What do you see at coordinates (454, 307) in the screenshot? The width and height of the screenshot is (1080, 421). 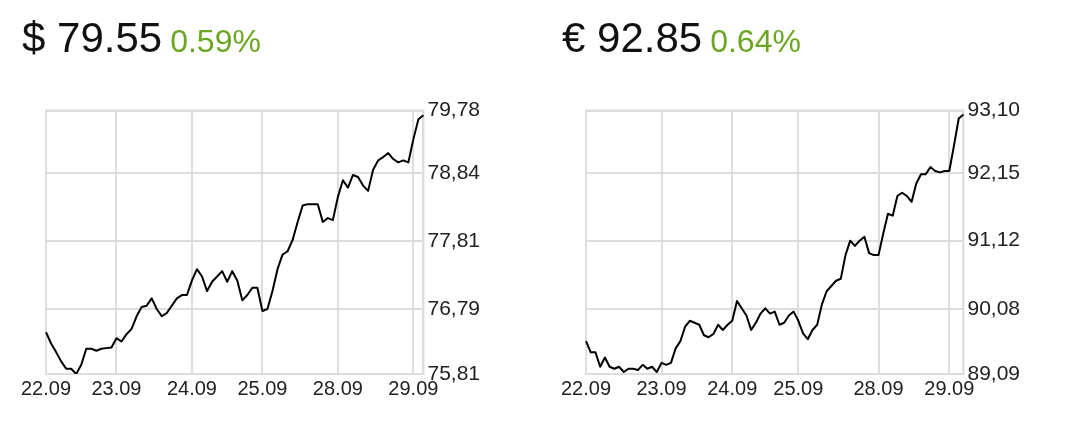 I see `y-tick-label: 76,79` at bounding box center [454, 307].